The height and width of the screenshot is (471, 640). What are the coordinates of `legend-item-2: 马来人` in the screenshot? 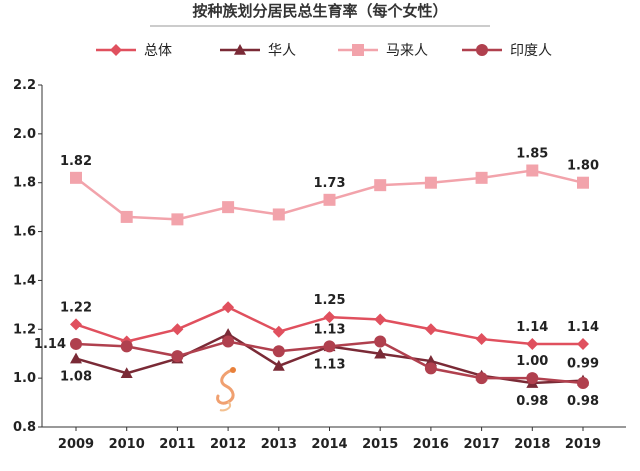 It's located at (383, 51).